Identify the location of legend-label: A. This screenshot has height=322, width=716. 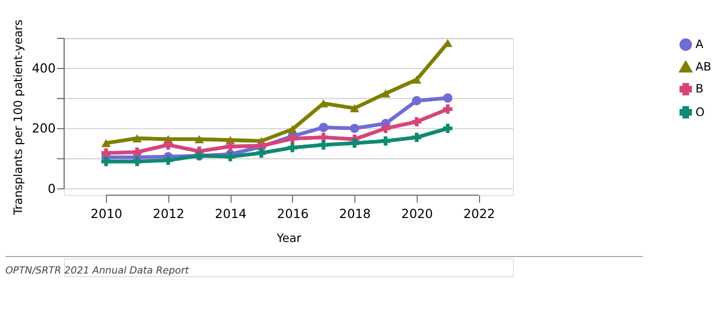
(700, 44).